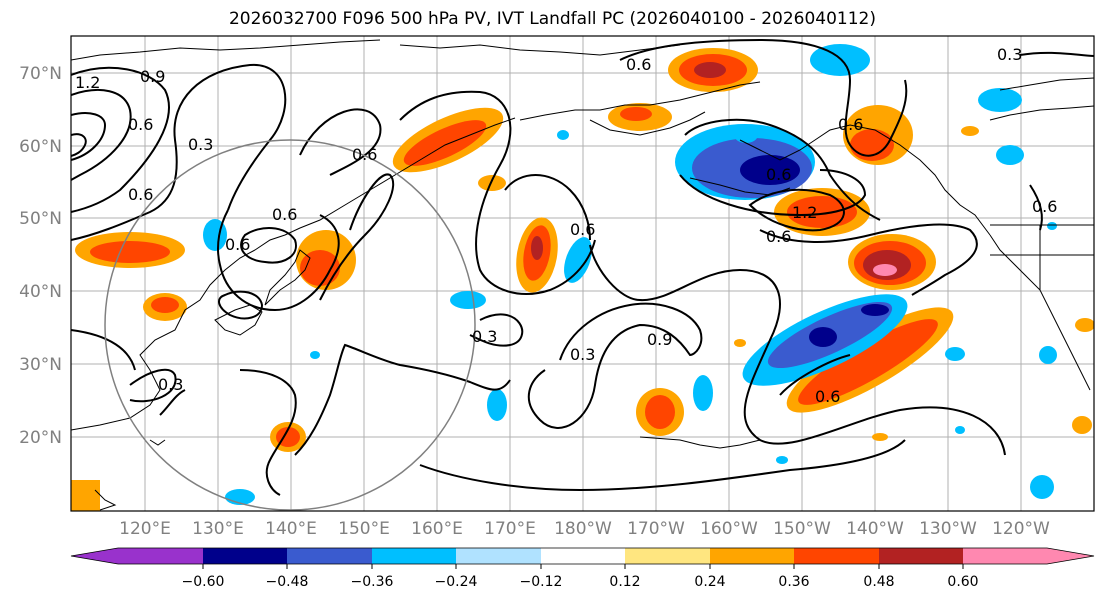 The height and width of the screenshot is (604, 1105). What do you see at coordinates (40, 438) in the screenshot?
I see `lat-label: 20°N` at bounding box center [40, 438].